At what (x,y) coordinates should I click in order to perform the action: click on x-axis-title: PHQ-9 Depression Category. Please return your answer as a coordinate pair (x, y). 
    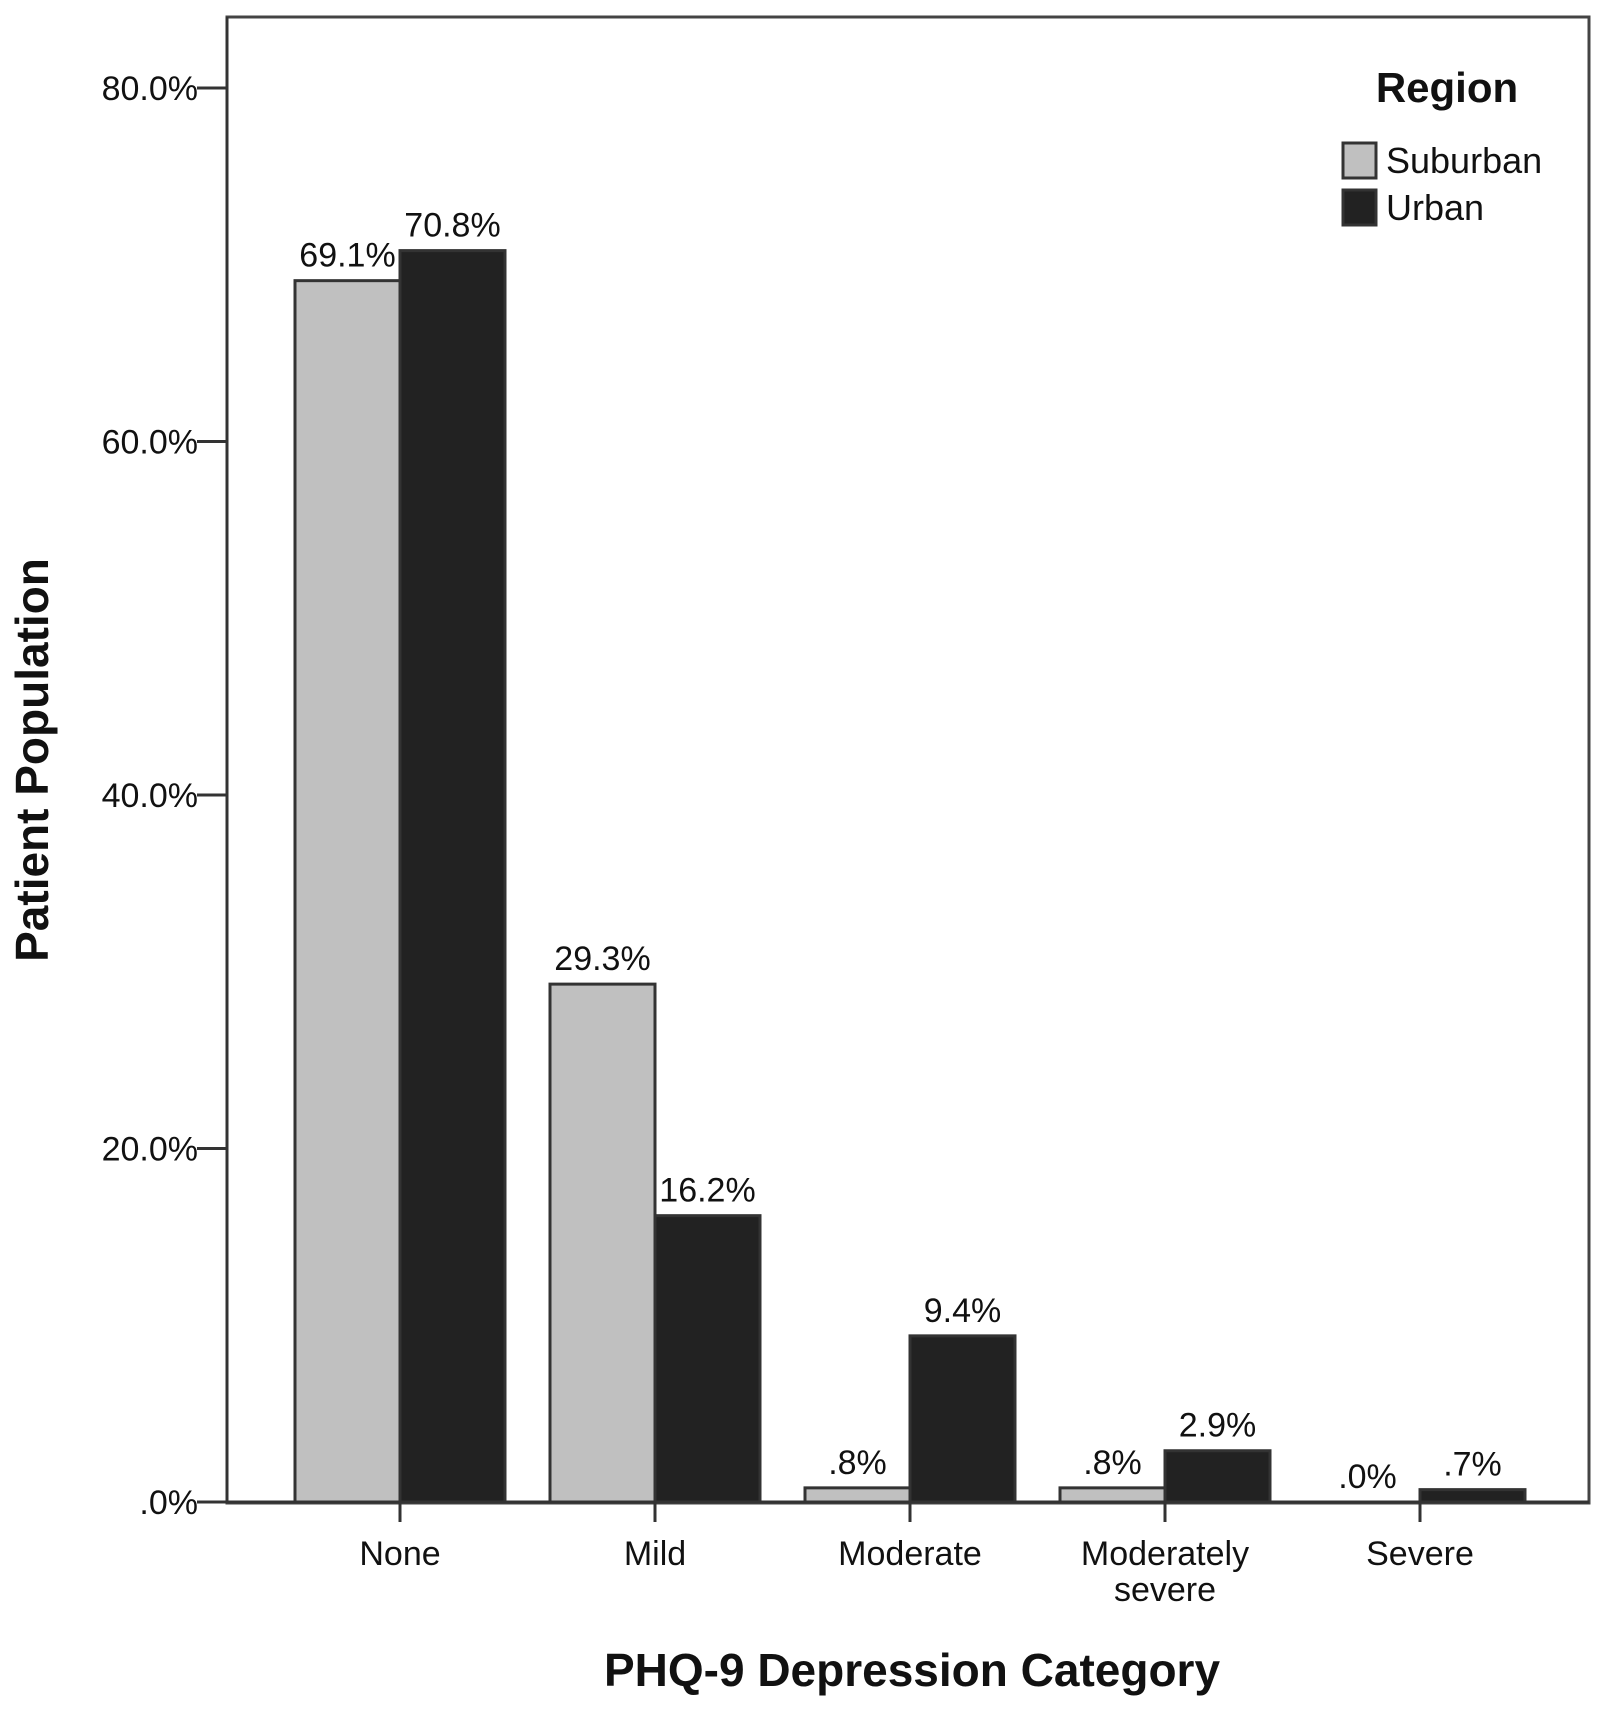
    Looking at the image, I should click on (912, 1670).